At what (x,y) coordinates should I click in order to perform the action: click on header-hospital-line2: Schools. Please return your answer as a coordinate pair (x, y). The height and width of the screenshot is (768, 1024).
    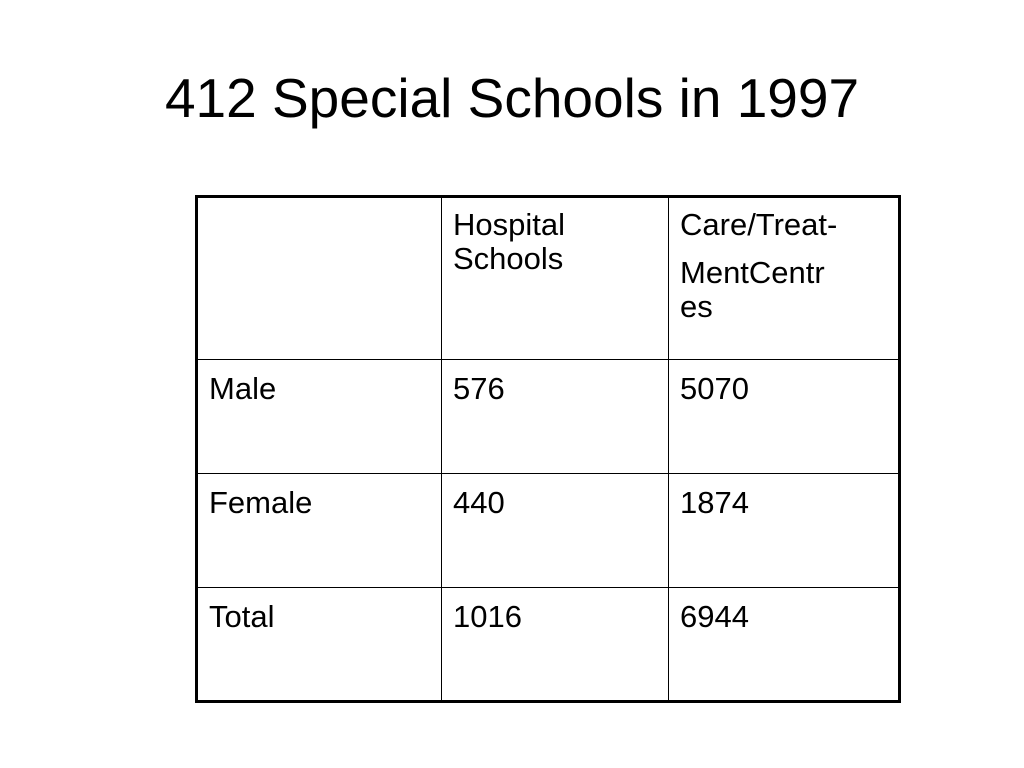
    Looking at the image, I should click on (508, 258).